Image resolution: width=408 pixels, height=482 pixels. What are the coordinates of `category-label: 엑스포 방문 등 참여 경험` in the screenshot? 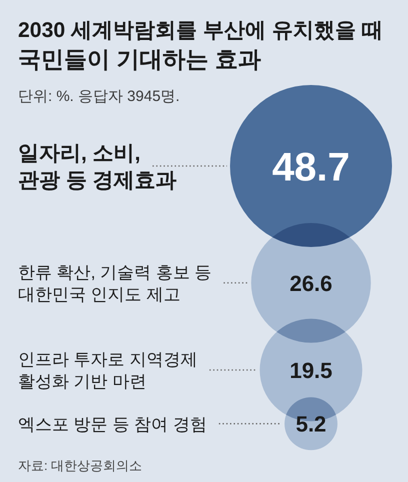 It's located at (112, 424).